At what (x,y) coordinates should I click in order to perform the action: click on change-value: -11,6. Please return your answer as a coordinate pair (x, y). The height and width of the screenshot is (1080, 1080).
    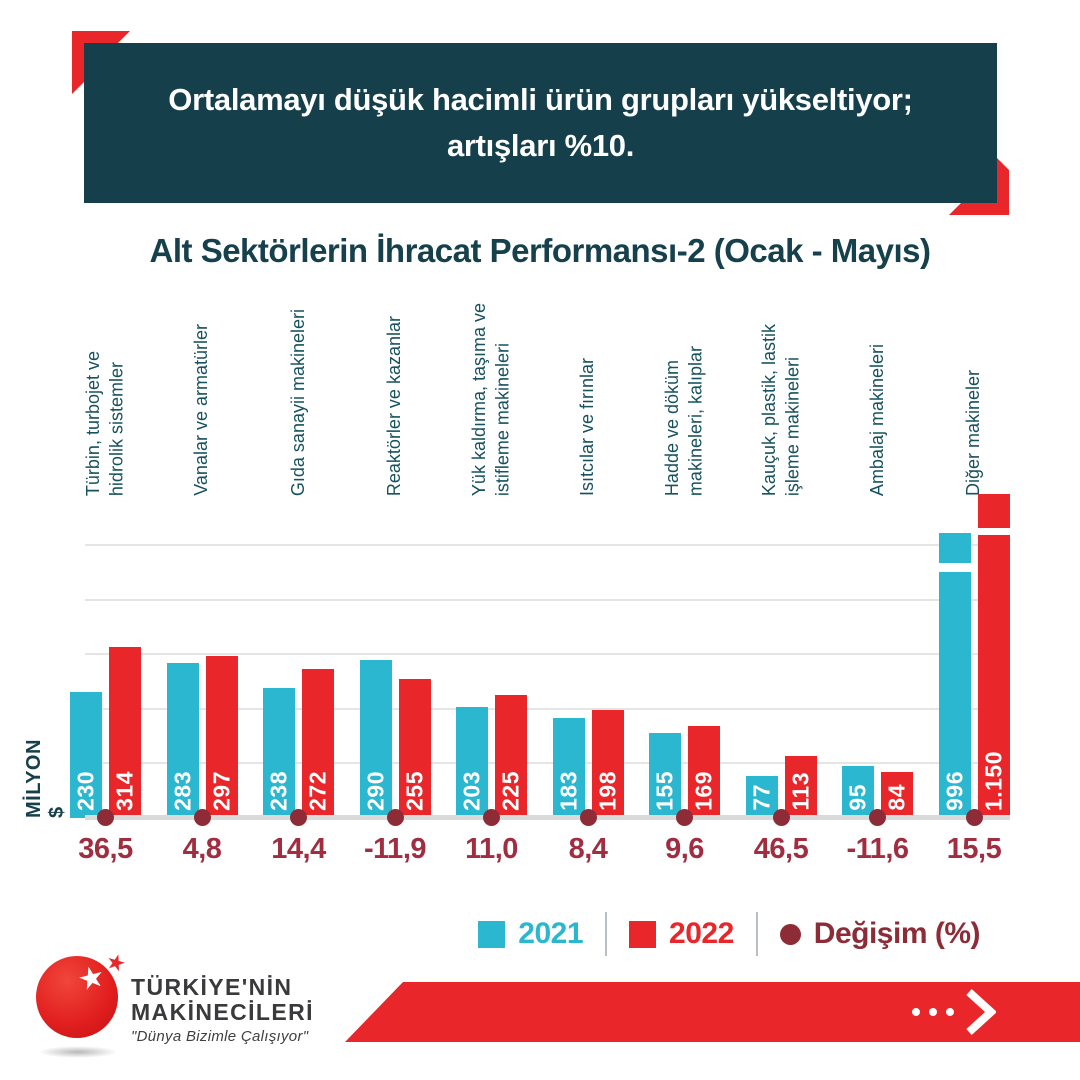
    Looking at the image, I should click on (878, 849).